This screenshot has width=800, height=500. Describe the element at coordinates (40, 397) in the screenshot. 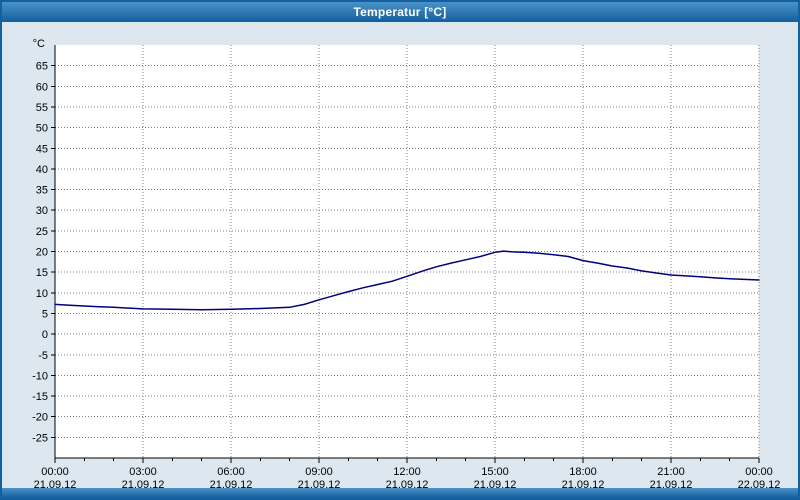

I see `svg-text: -15` at that location.